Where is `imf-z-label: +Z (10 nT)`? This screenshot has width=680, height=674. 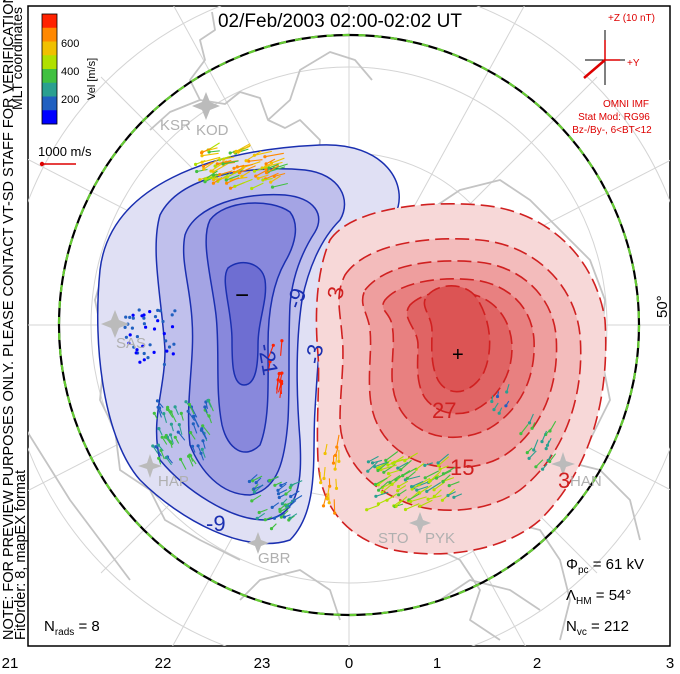
imf-z-label: +Z (10 nT) is located at coordinates (631, 18).